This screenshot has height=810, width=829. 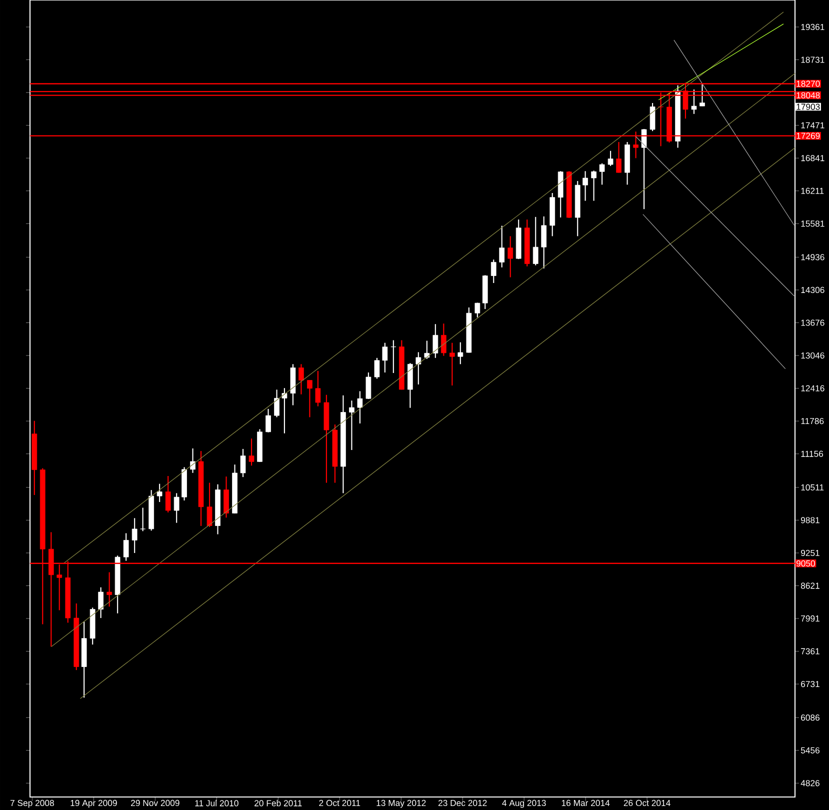 I want to click on y-tick-label: 8621, so click(x=810, y=585).